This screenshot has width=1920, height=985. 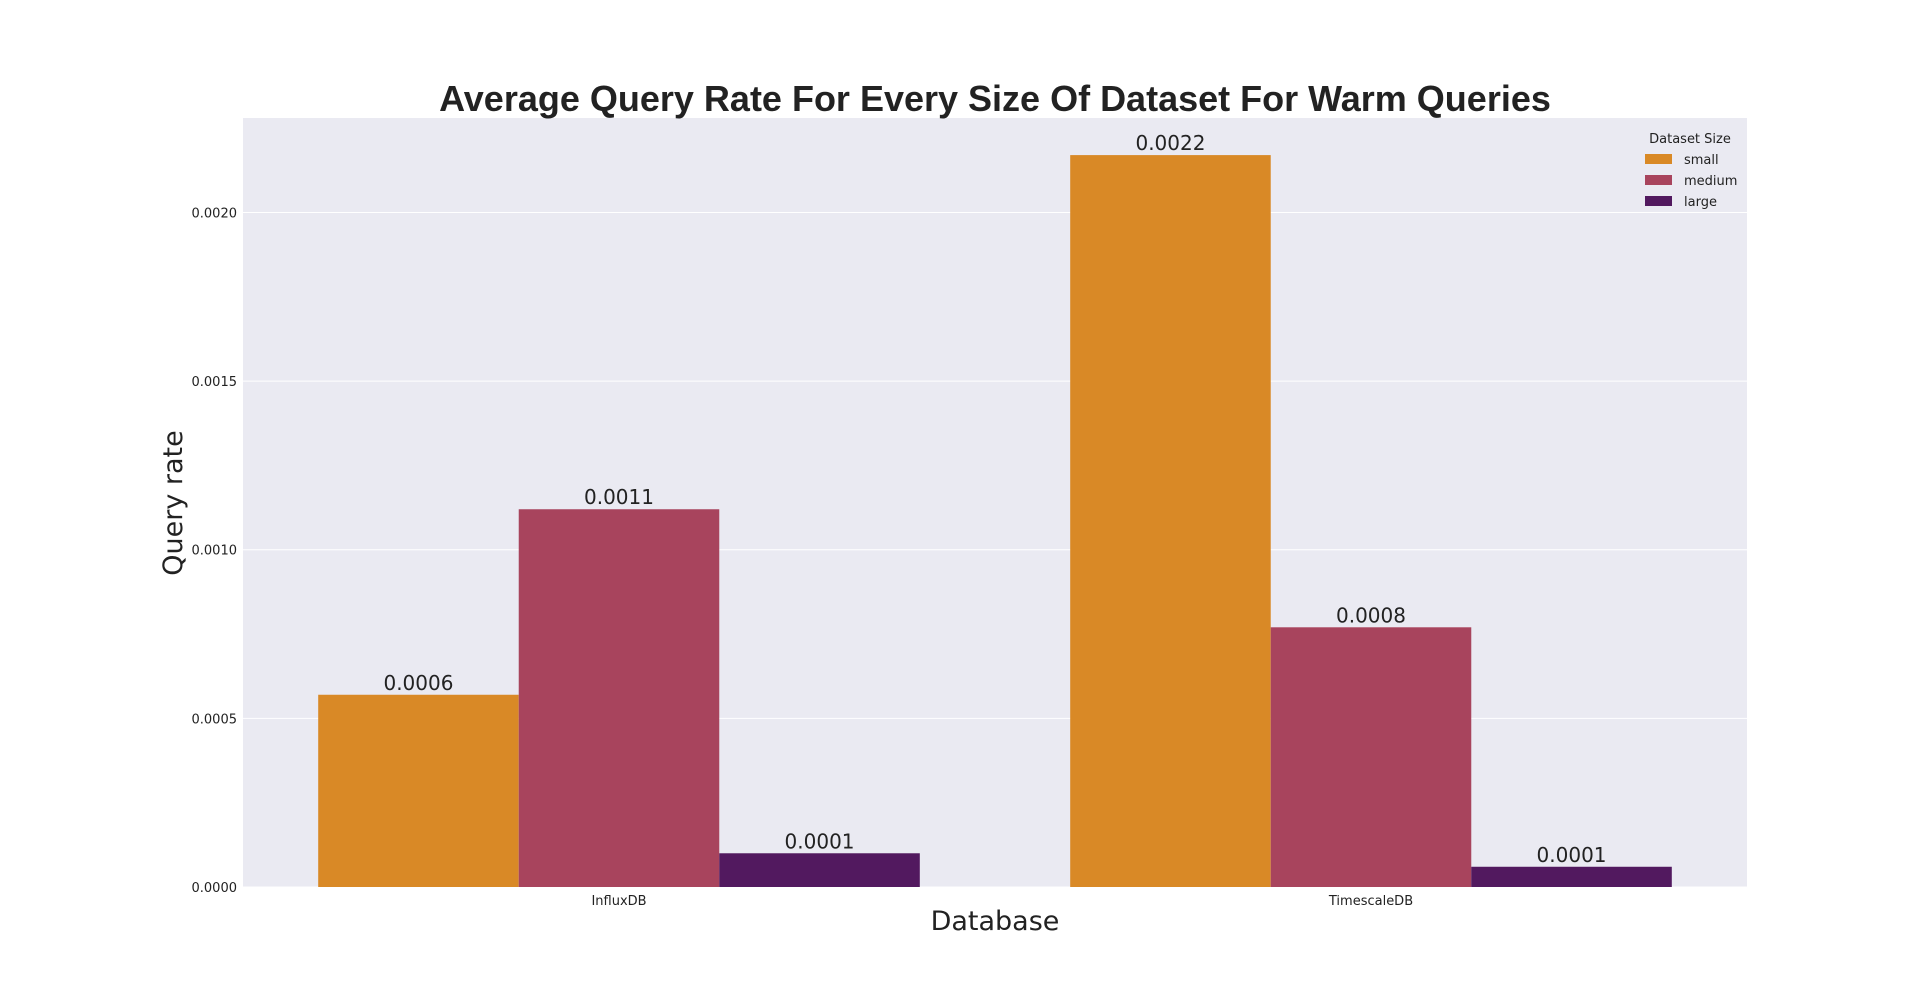 What do you see at coordinates (1371, 757) in the screenshot?
I see `bar-medium-TimescaleDB` at bounding box center [1371, 757].